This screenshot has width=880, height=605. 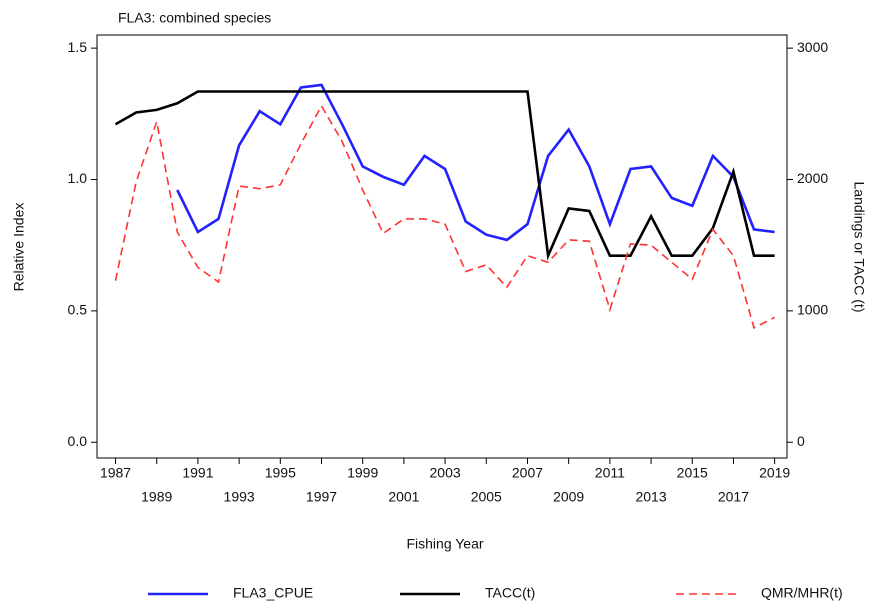 What do you see at coordinates (801, 441) in the screenshot?
I see `y2-tick-label: 0` at bounding box center [801, 441].